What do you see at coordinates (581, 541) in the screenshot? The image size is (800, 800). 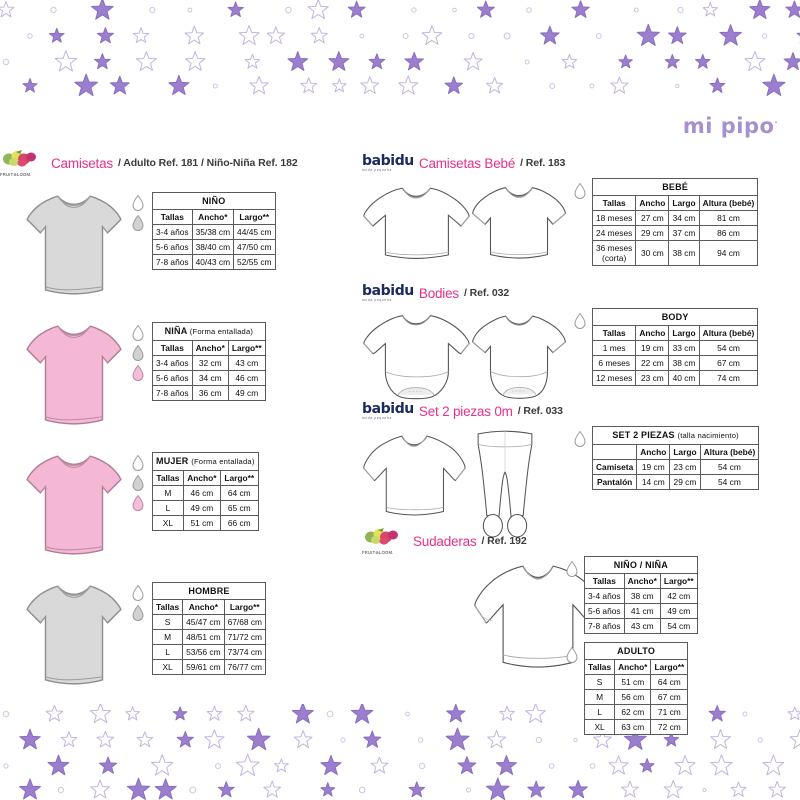 I see `section-heading-3: FRUIT⊕LOOM. Sudaderas / Ref. 192` at bounding box center [581, 541].